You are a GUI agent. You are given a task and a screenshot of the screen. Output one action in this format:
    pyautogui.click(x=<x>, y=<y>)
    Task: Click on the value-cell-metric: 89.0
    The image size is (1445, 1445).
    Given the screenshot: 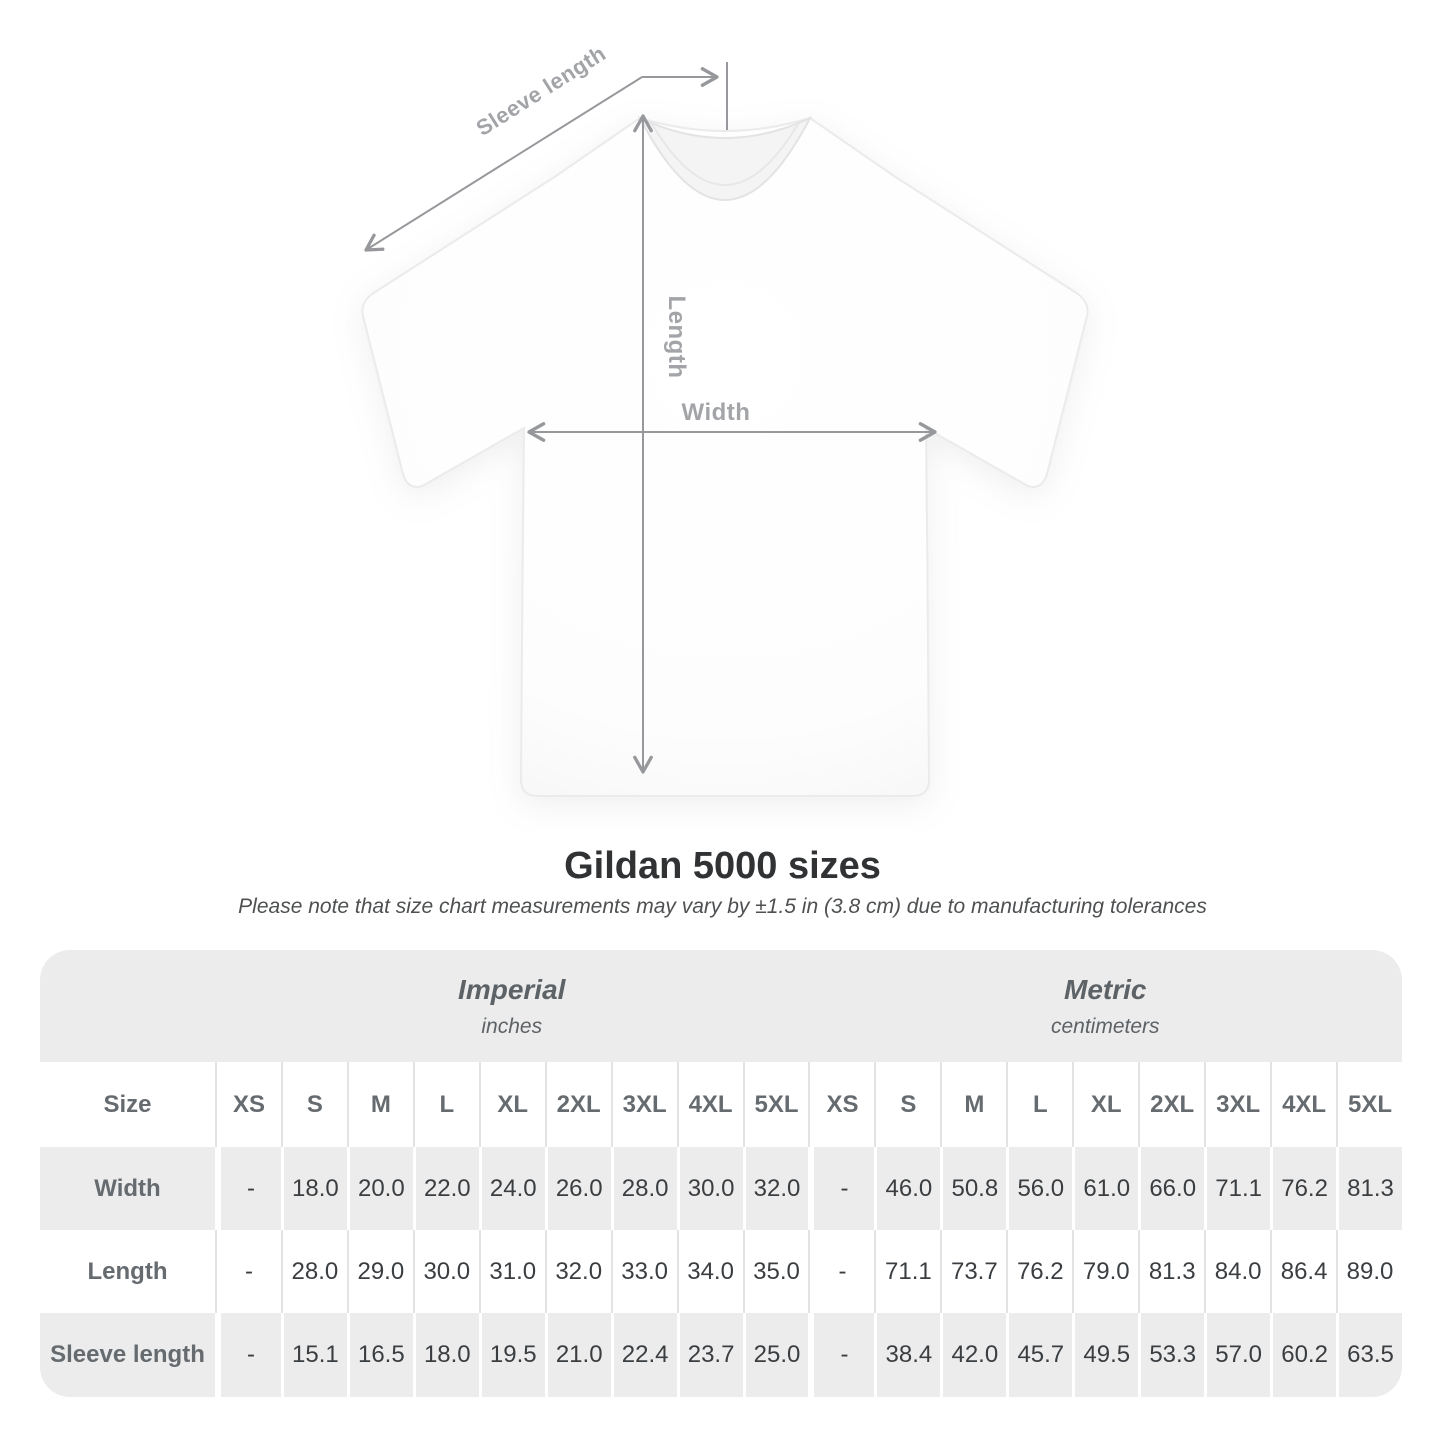 What is the action you would take?
    pyautogui.click(x=1369, y=1271)
    